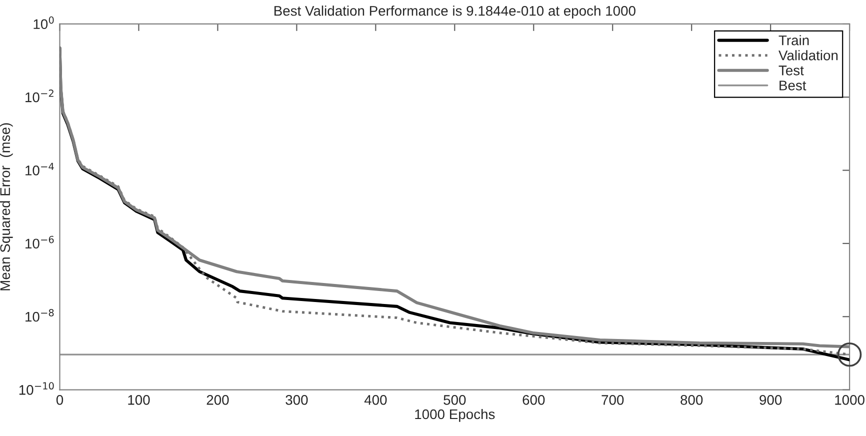  I want to click on y-tick-label: 10$^{0}$, so click(44, 23).